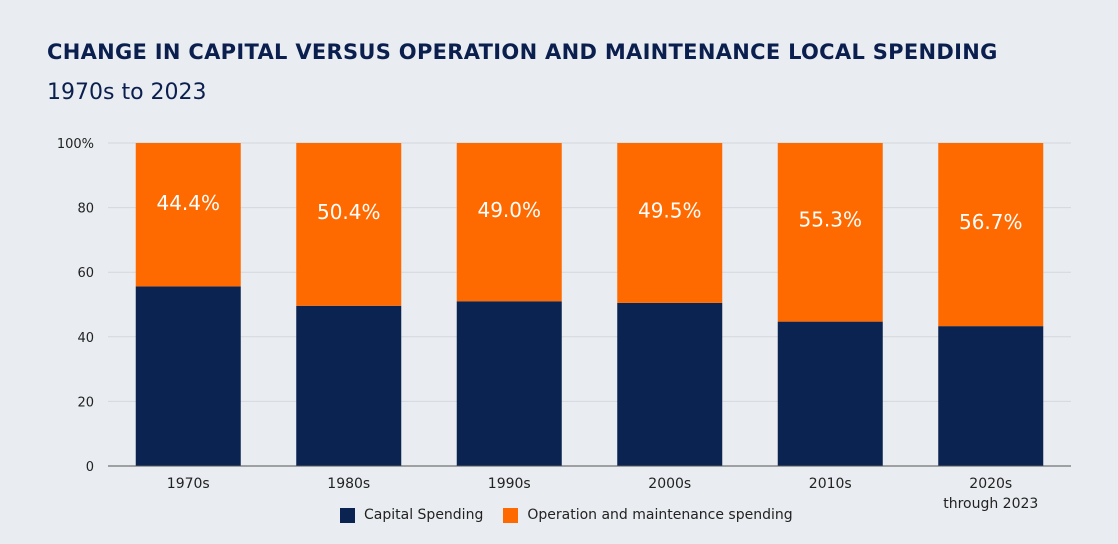 This screenshot has width=1118, height=544. What do you see at coordinates (75, 144) in the screenshot?
I see `y-tick-label: 100%` at bounding box center [75, 144].